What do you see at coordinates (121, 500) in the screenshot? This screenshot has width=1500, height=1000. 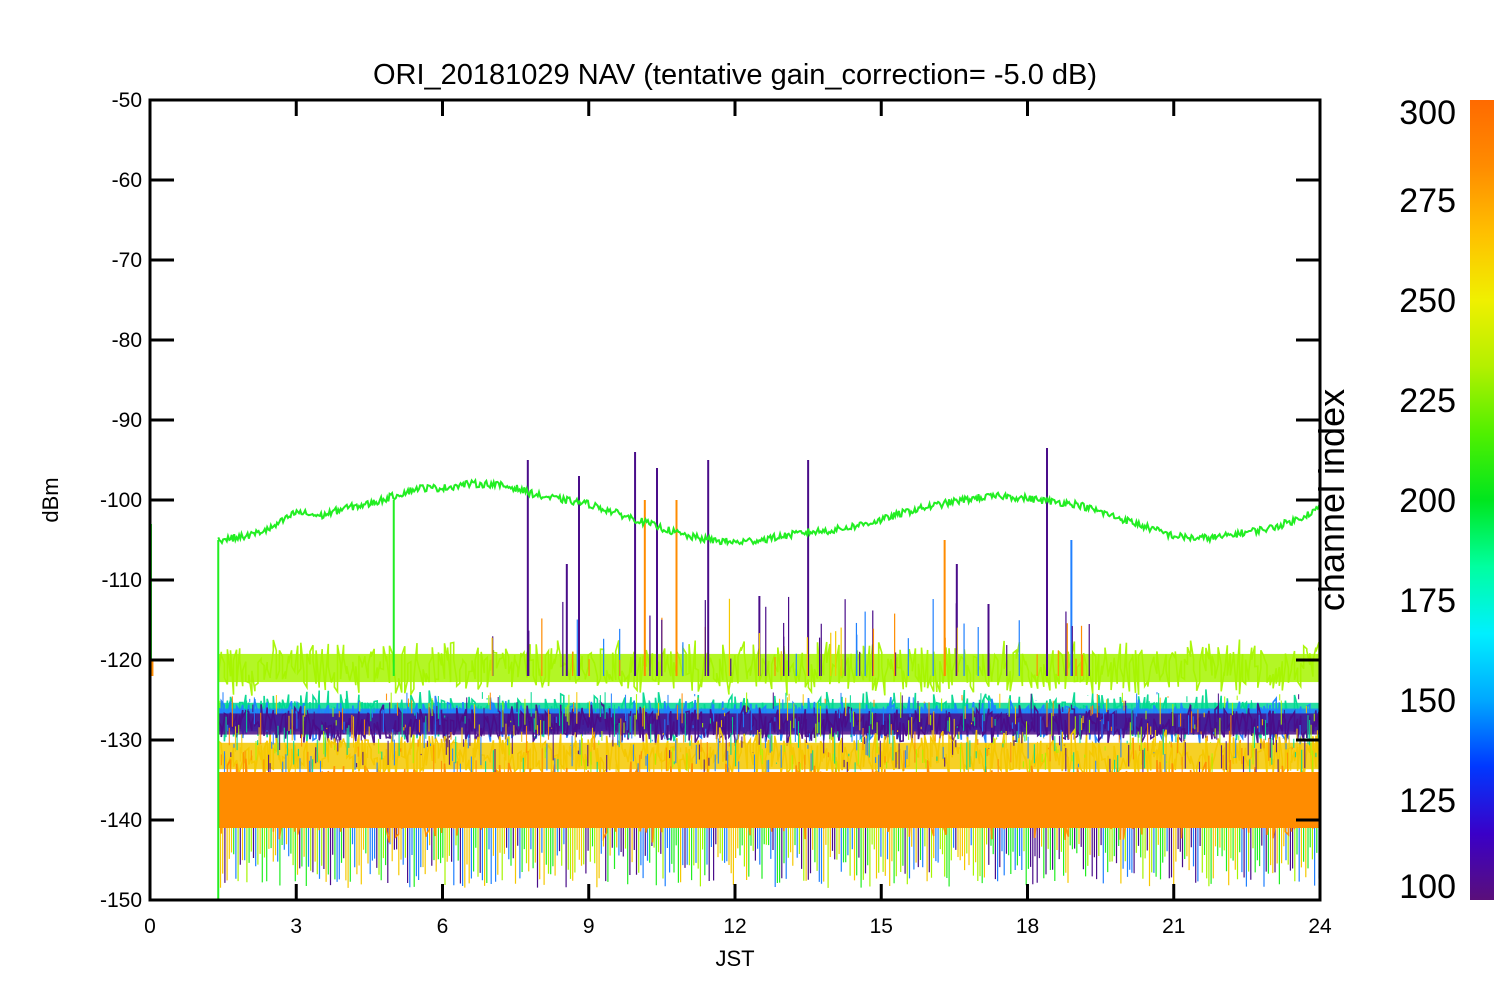 I see `y-tick-label: -100` at bounding box center [121, 500].